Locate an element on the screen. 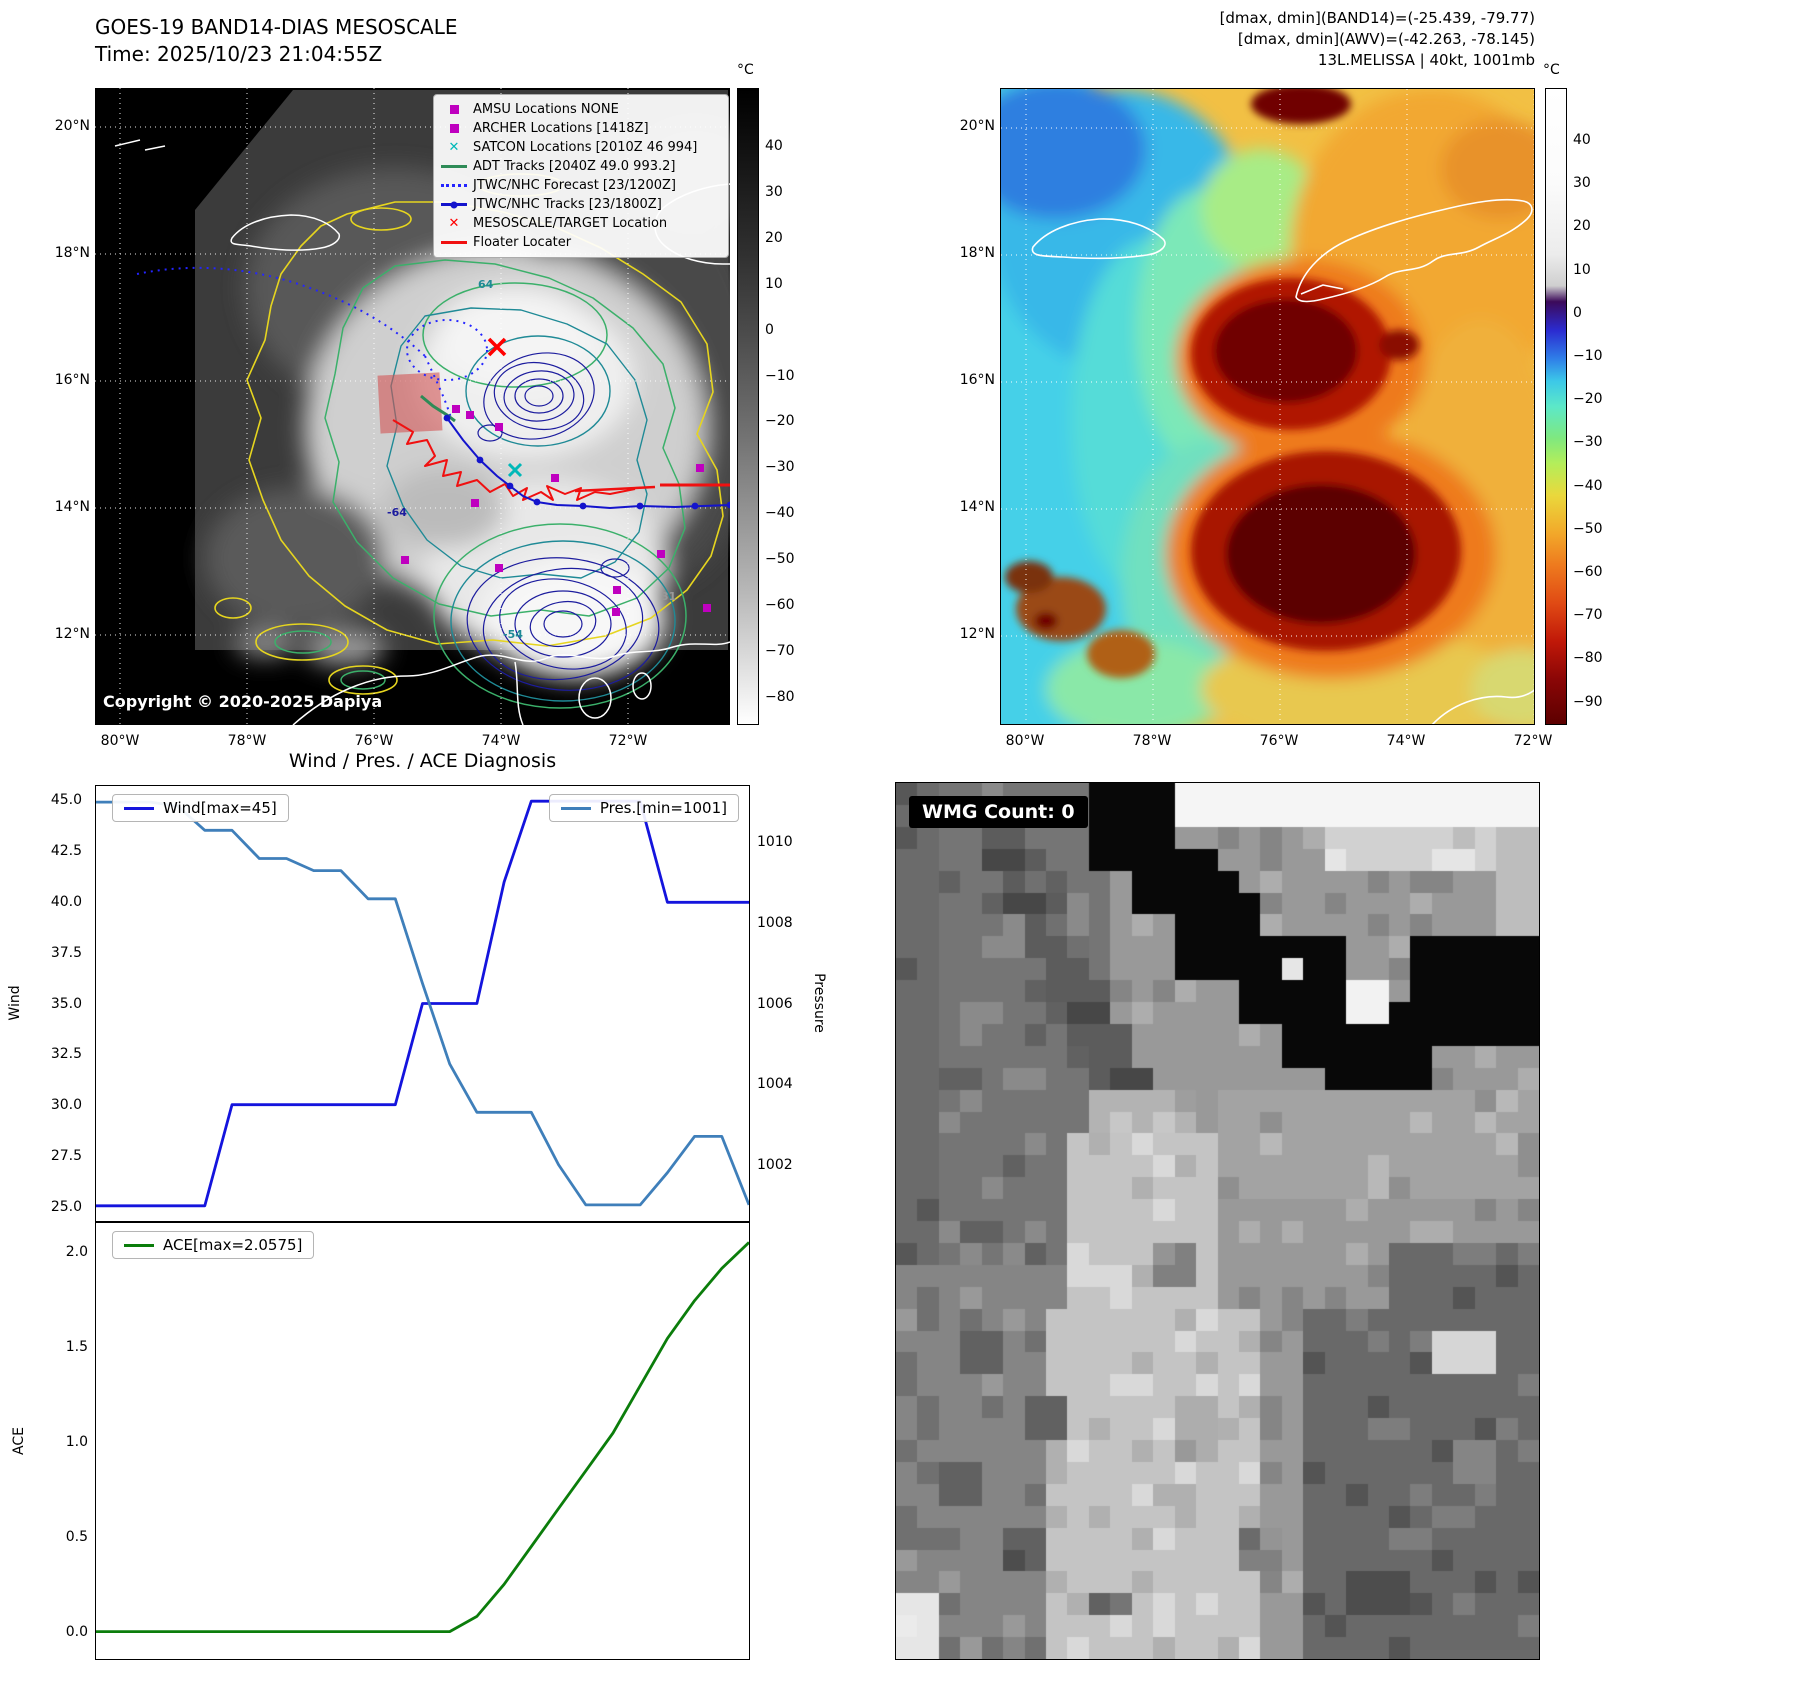  ace-axis-label: ACE is located at coordinates (19, 1441).